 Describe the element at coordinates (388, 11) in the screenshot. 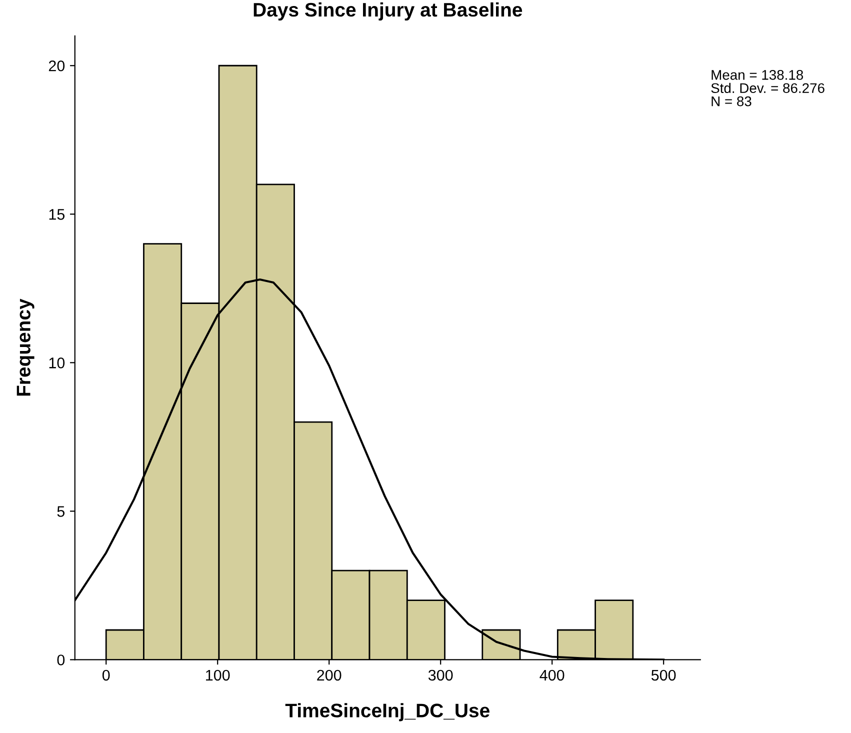

I see `chart-title: Days Since Injury at Baseline` at that location.